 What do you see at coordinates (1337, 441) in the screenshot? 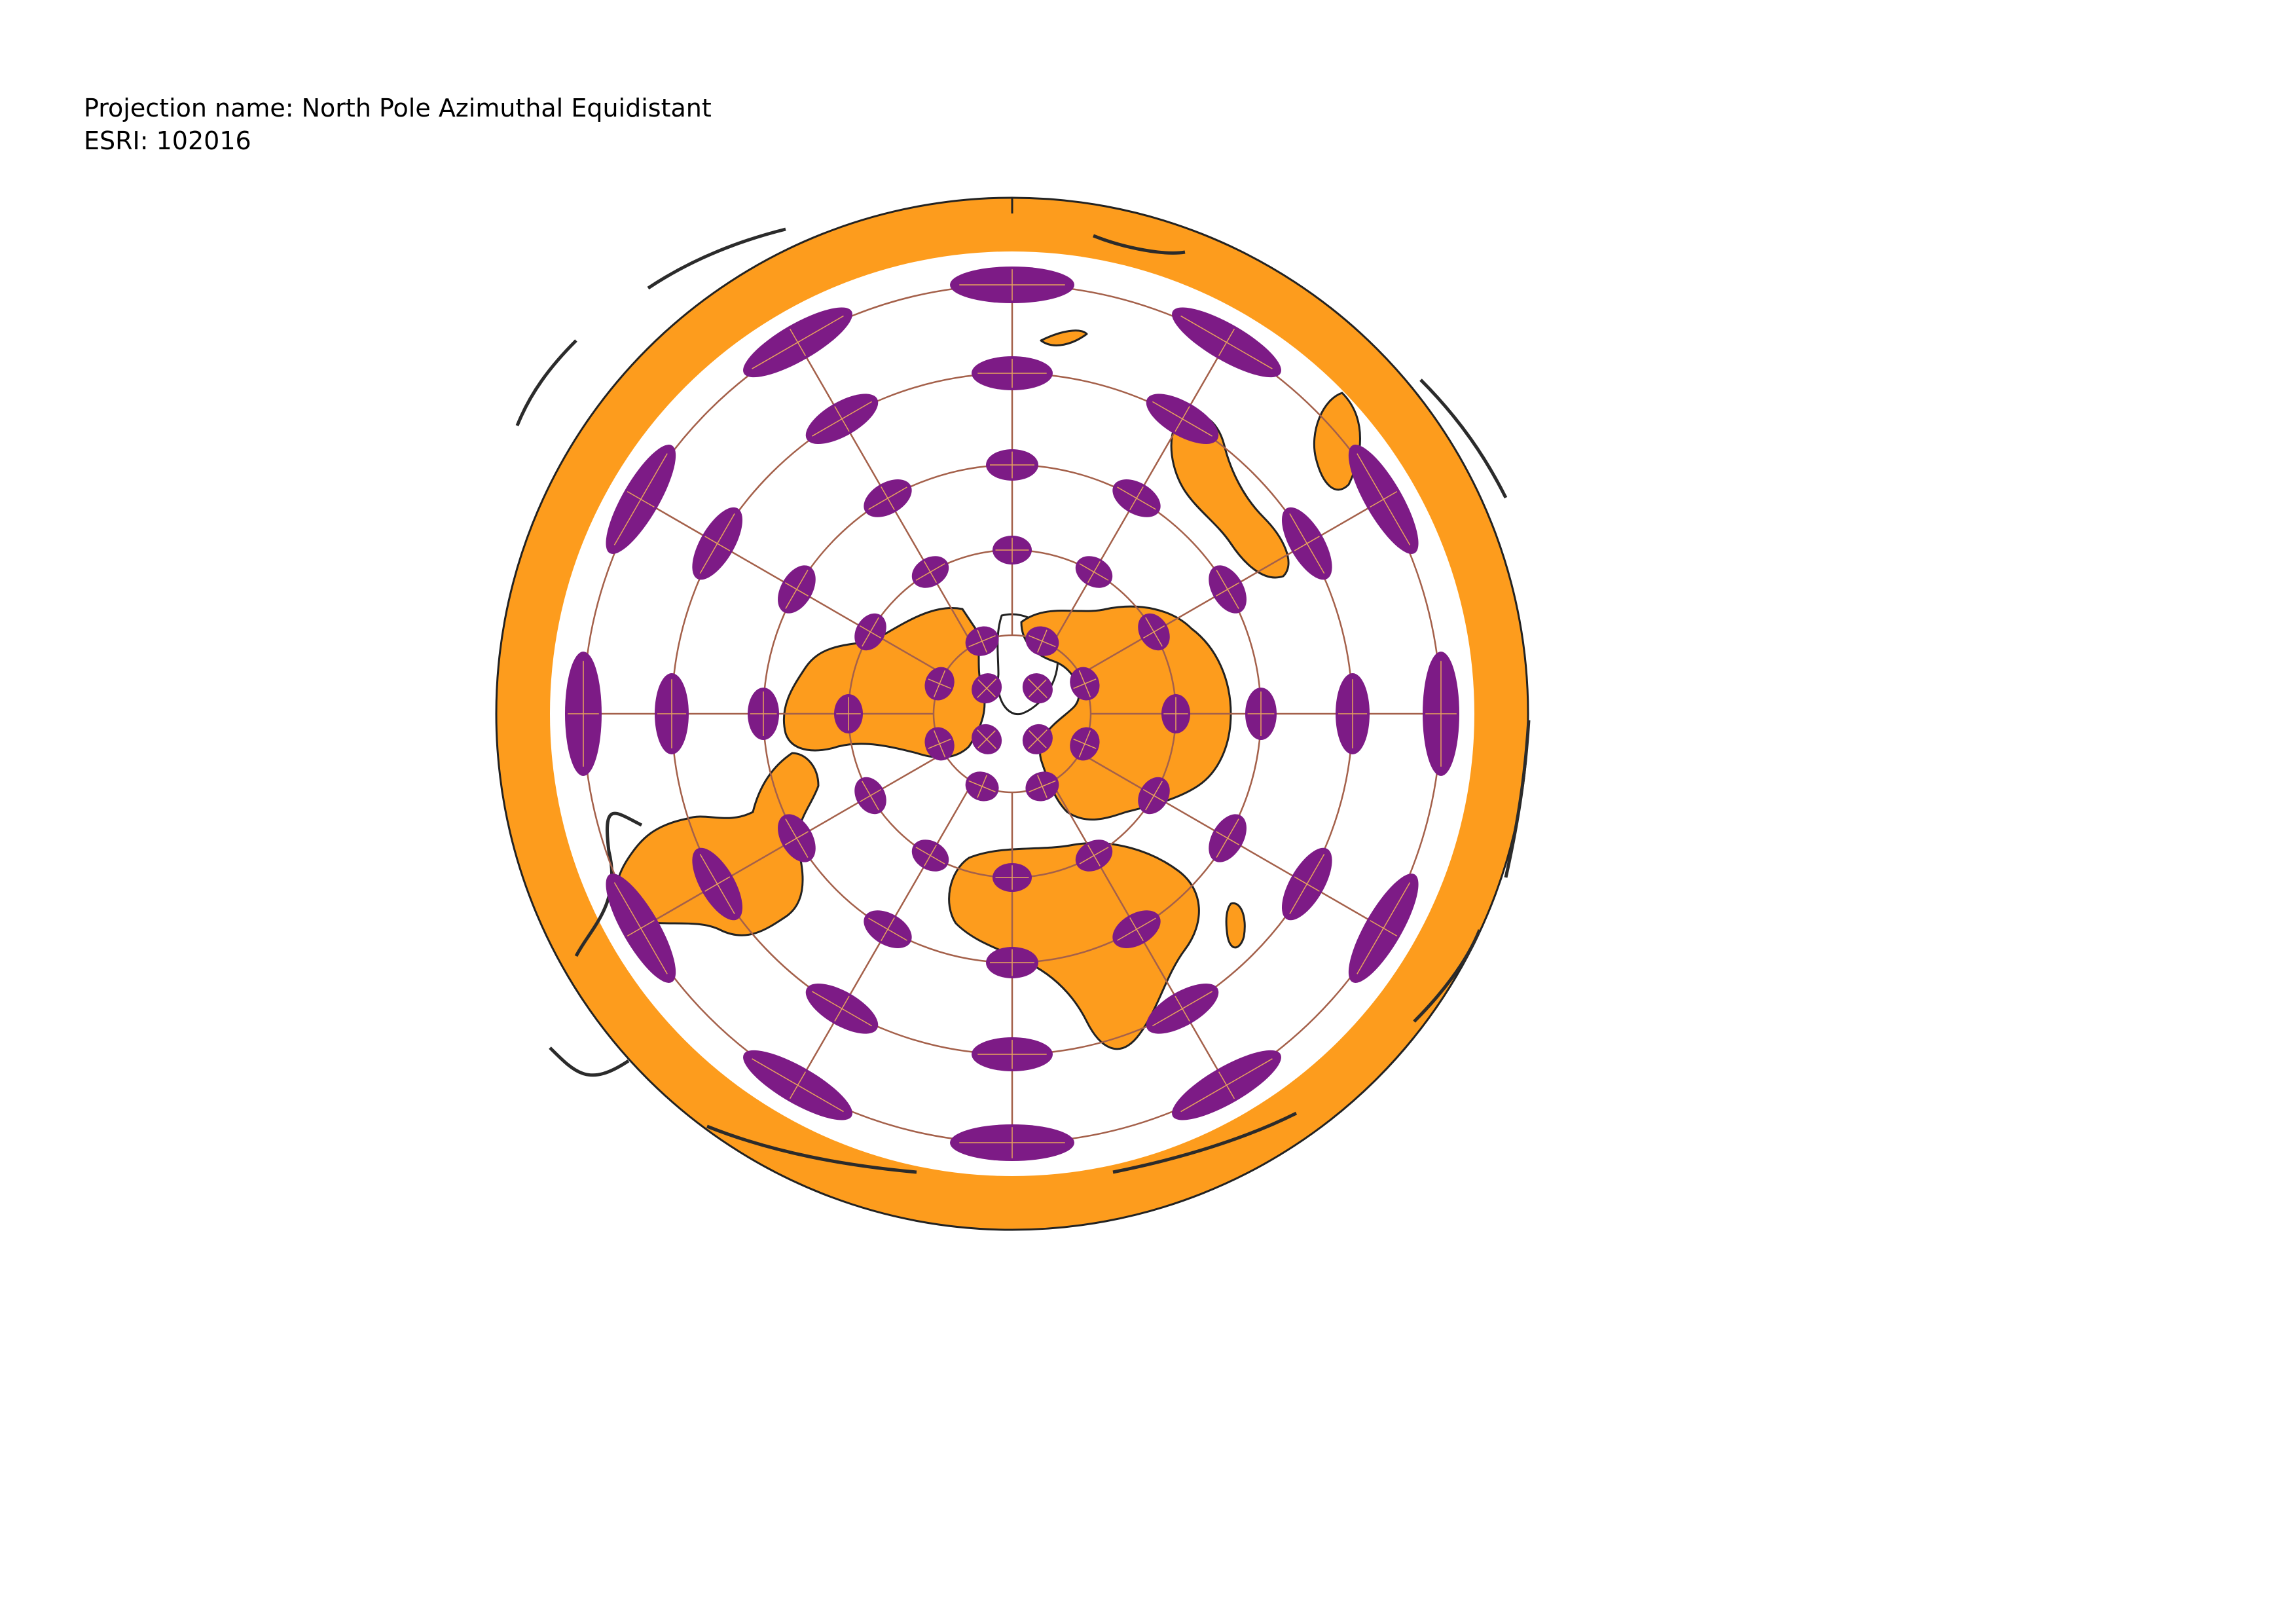
I see `australia` at bounding box center [1337, 441].